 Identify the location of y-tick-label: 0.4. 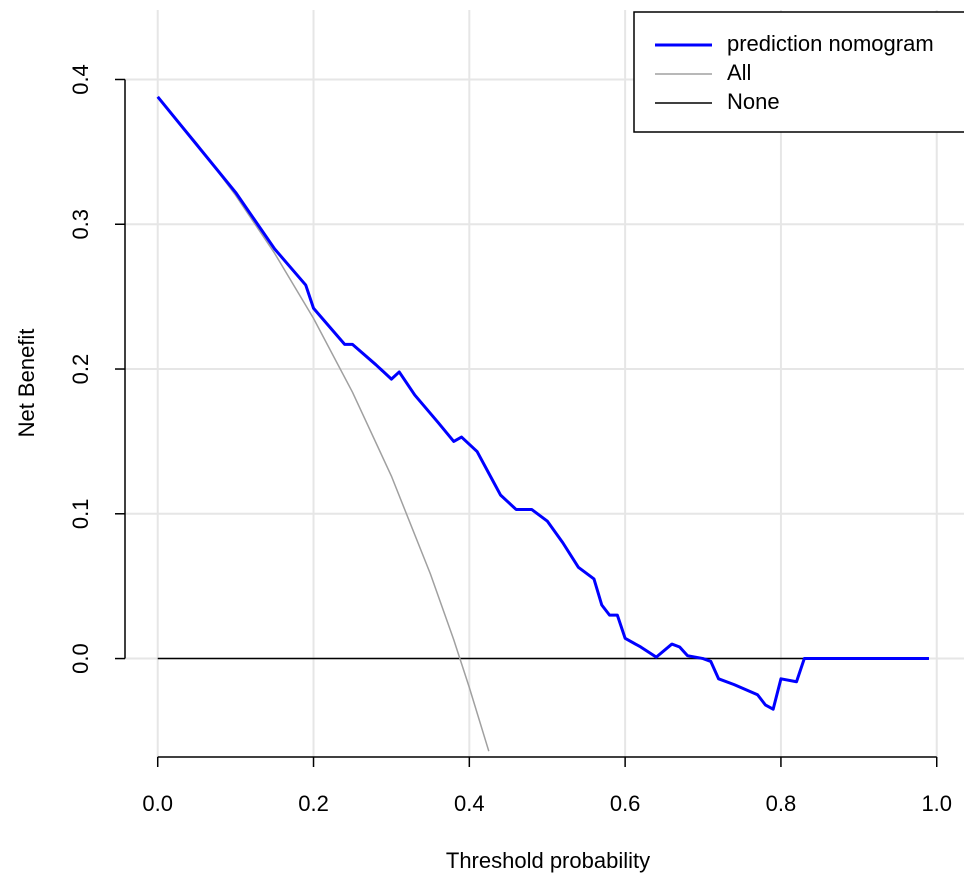
(80, 79).